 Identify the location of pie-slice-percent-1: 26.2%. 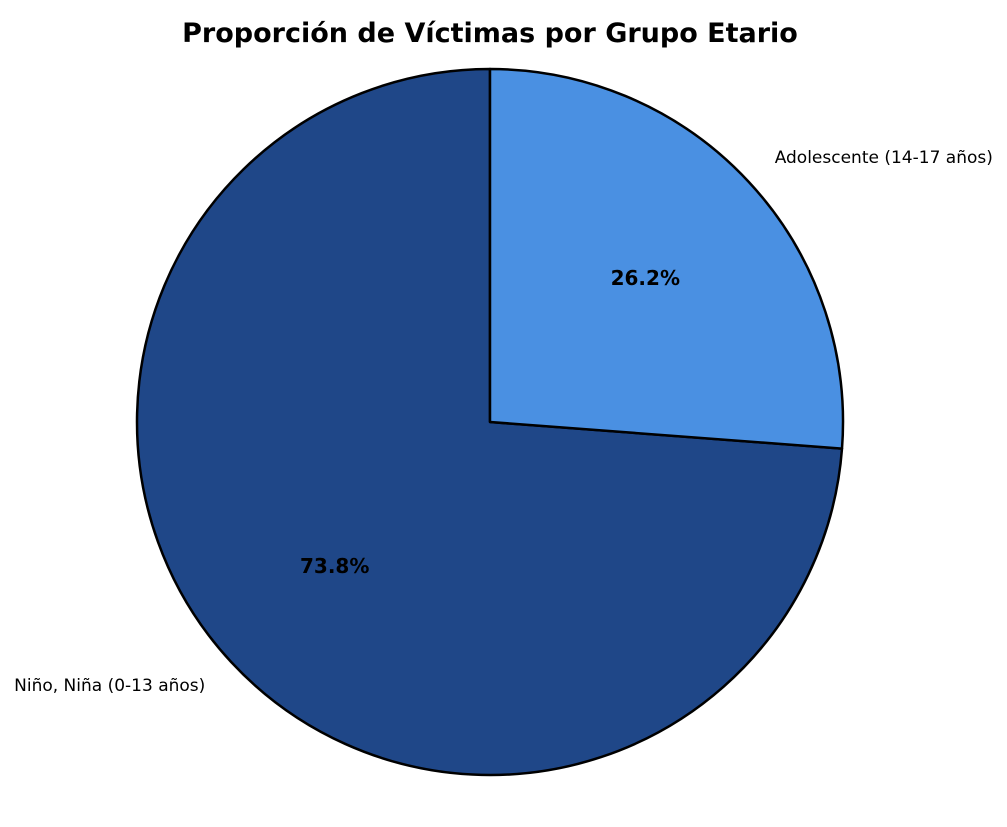
(645, 278).